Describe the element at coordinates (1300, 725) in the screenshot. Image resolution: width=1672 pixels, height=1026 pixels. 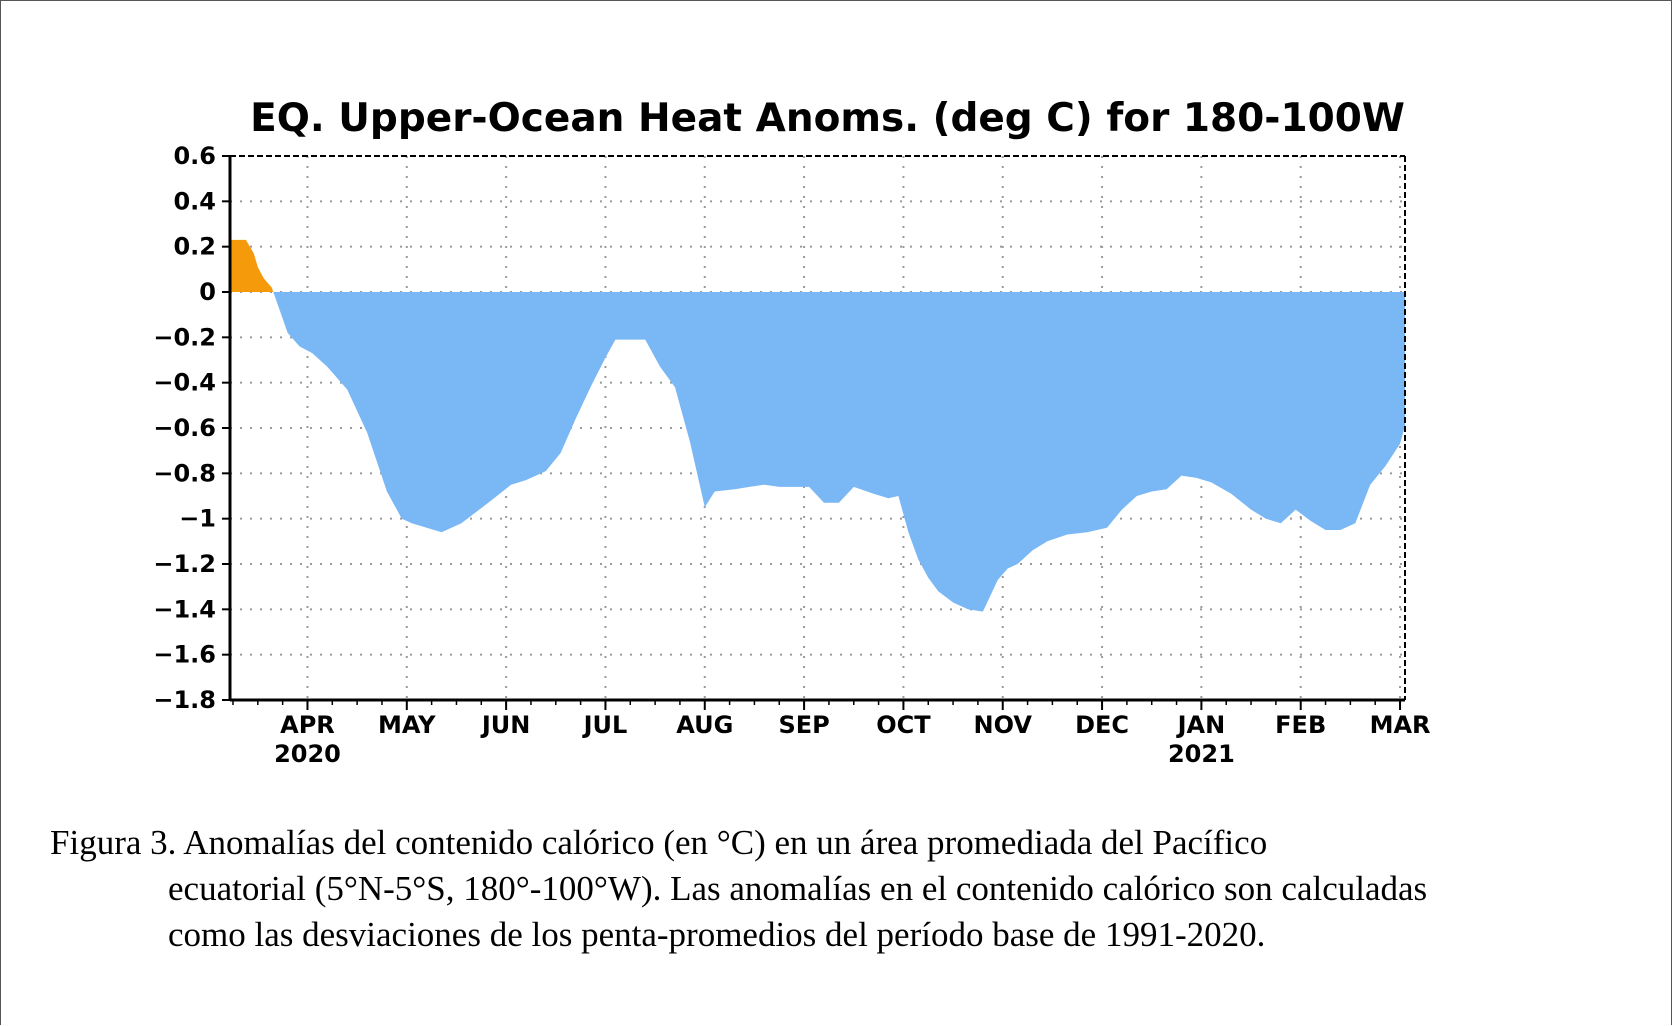
I see `x-tick-label: FEB` at that location.